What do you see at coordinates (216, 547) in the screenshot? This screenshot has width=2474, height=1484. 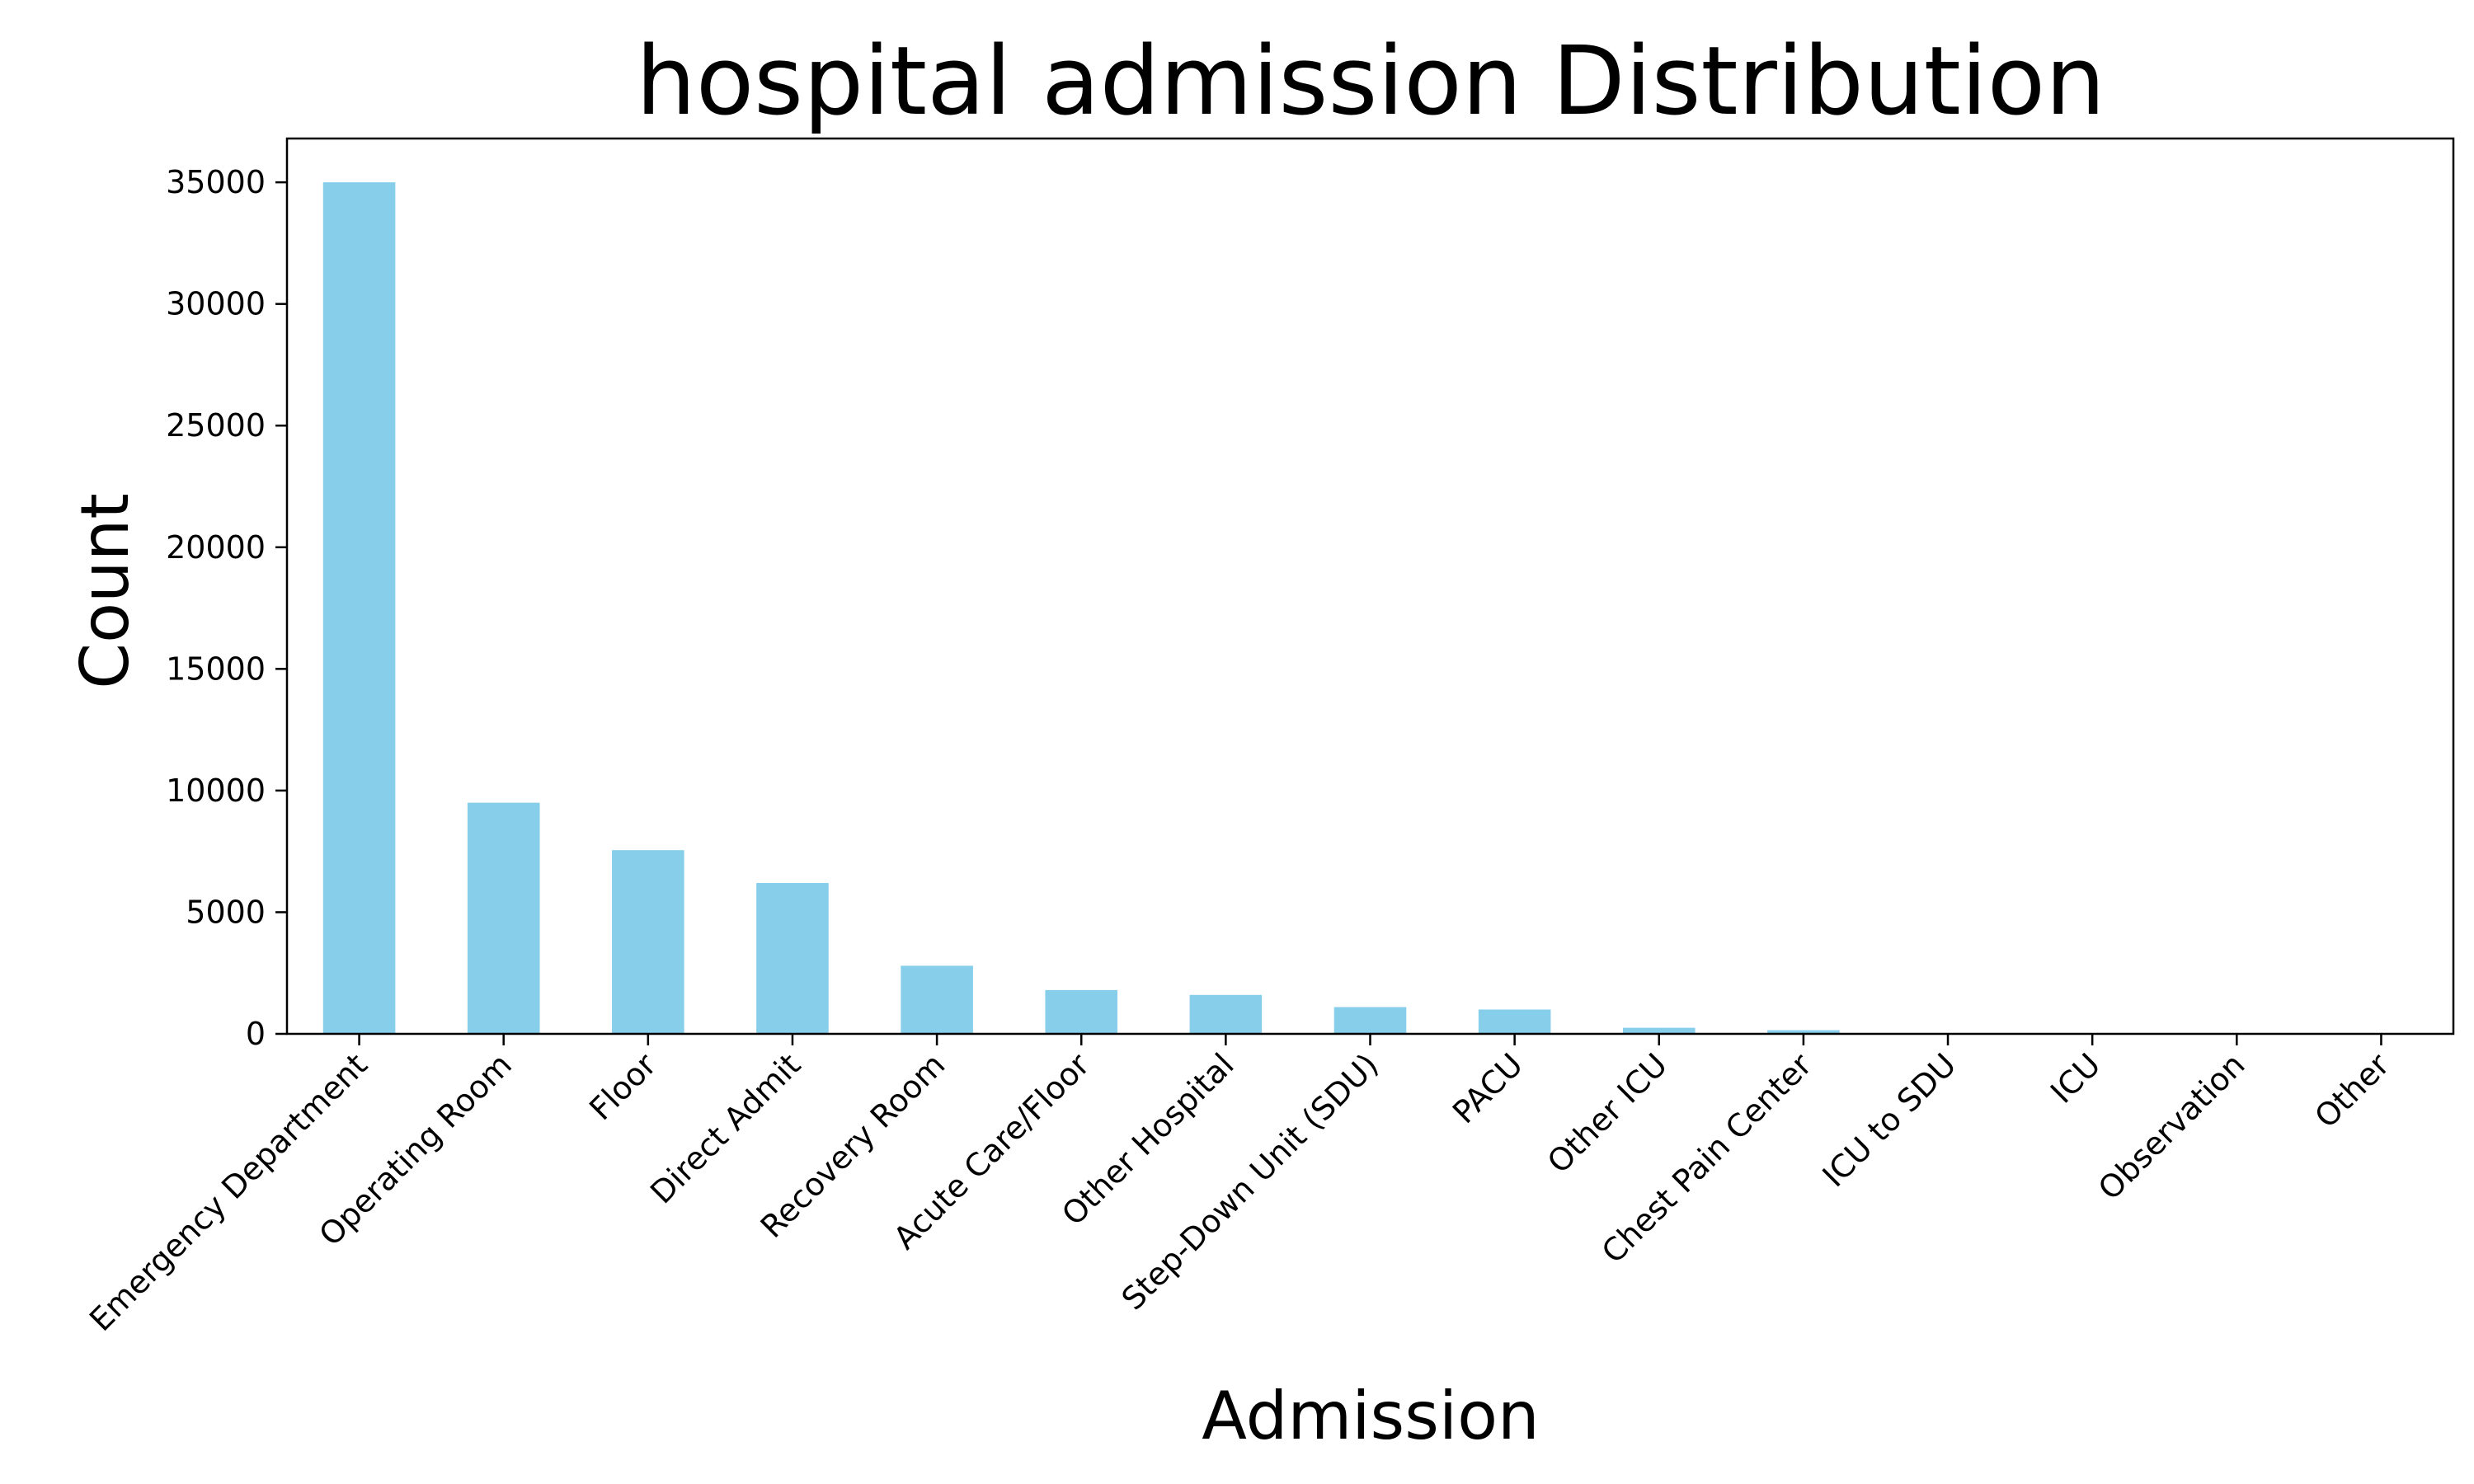 I see `y-tick-label: 20000` at bounding box center [216, 547].